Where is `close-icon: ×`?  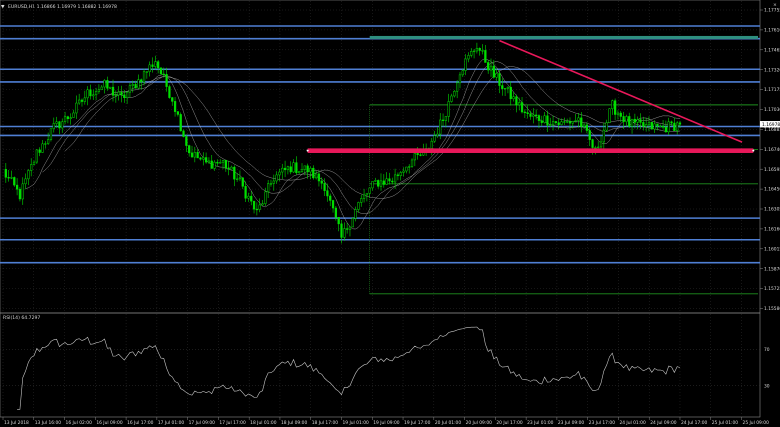
close-icon: × is located at coordinates (775, 5).